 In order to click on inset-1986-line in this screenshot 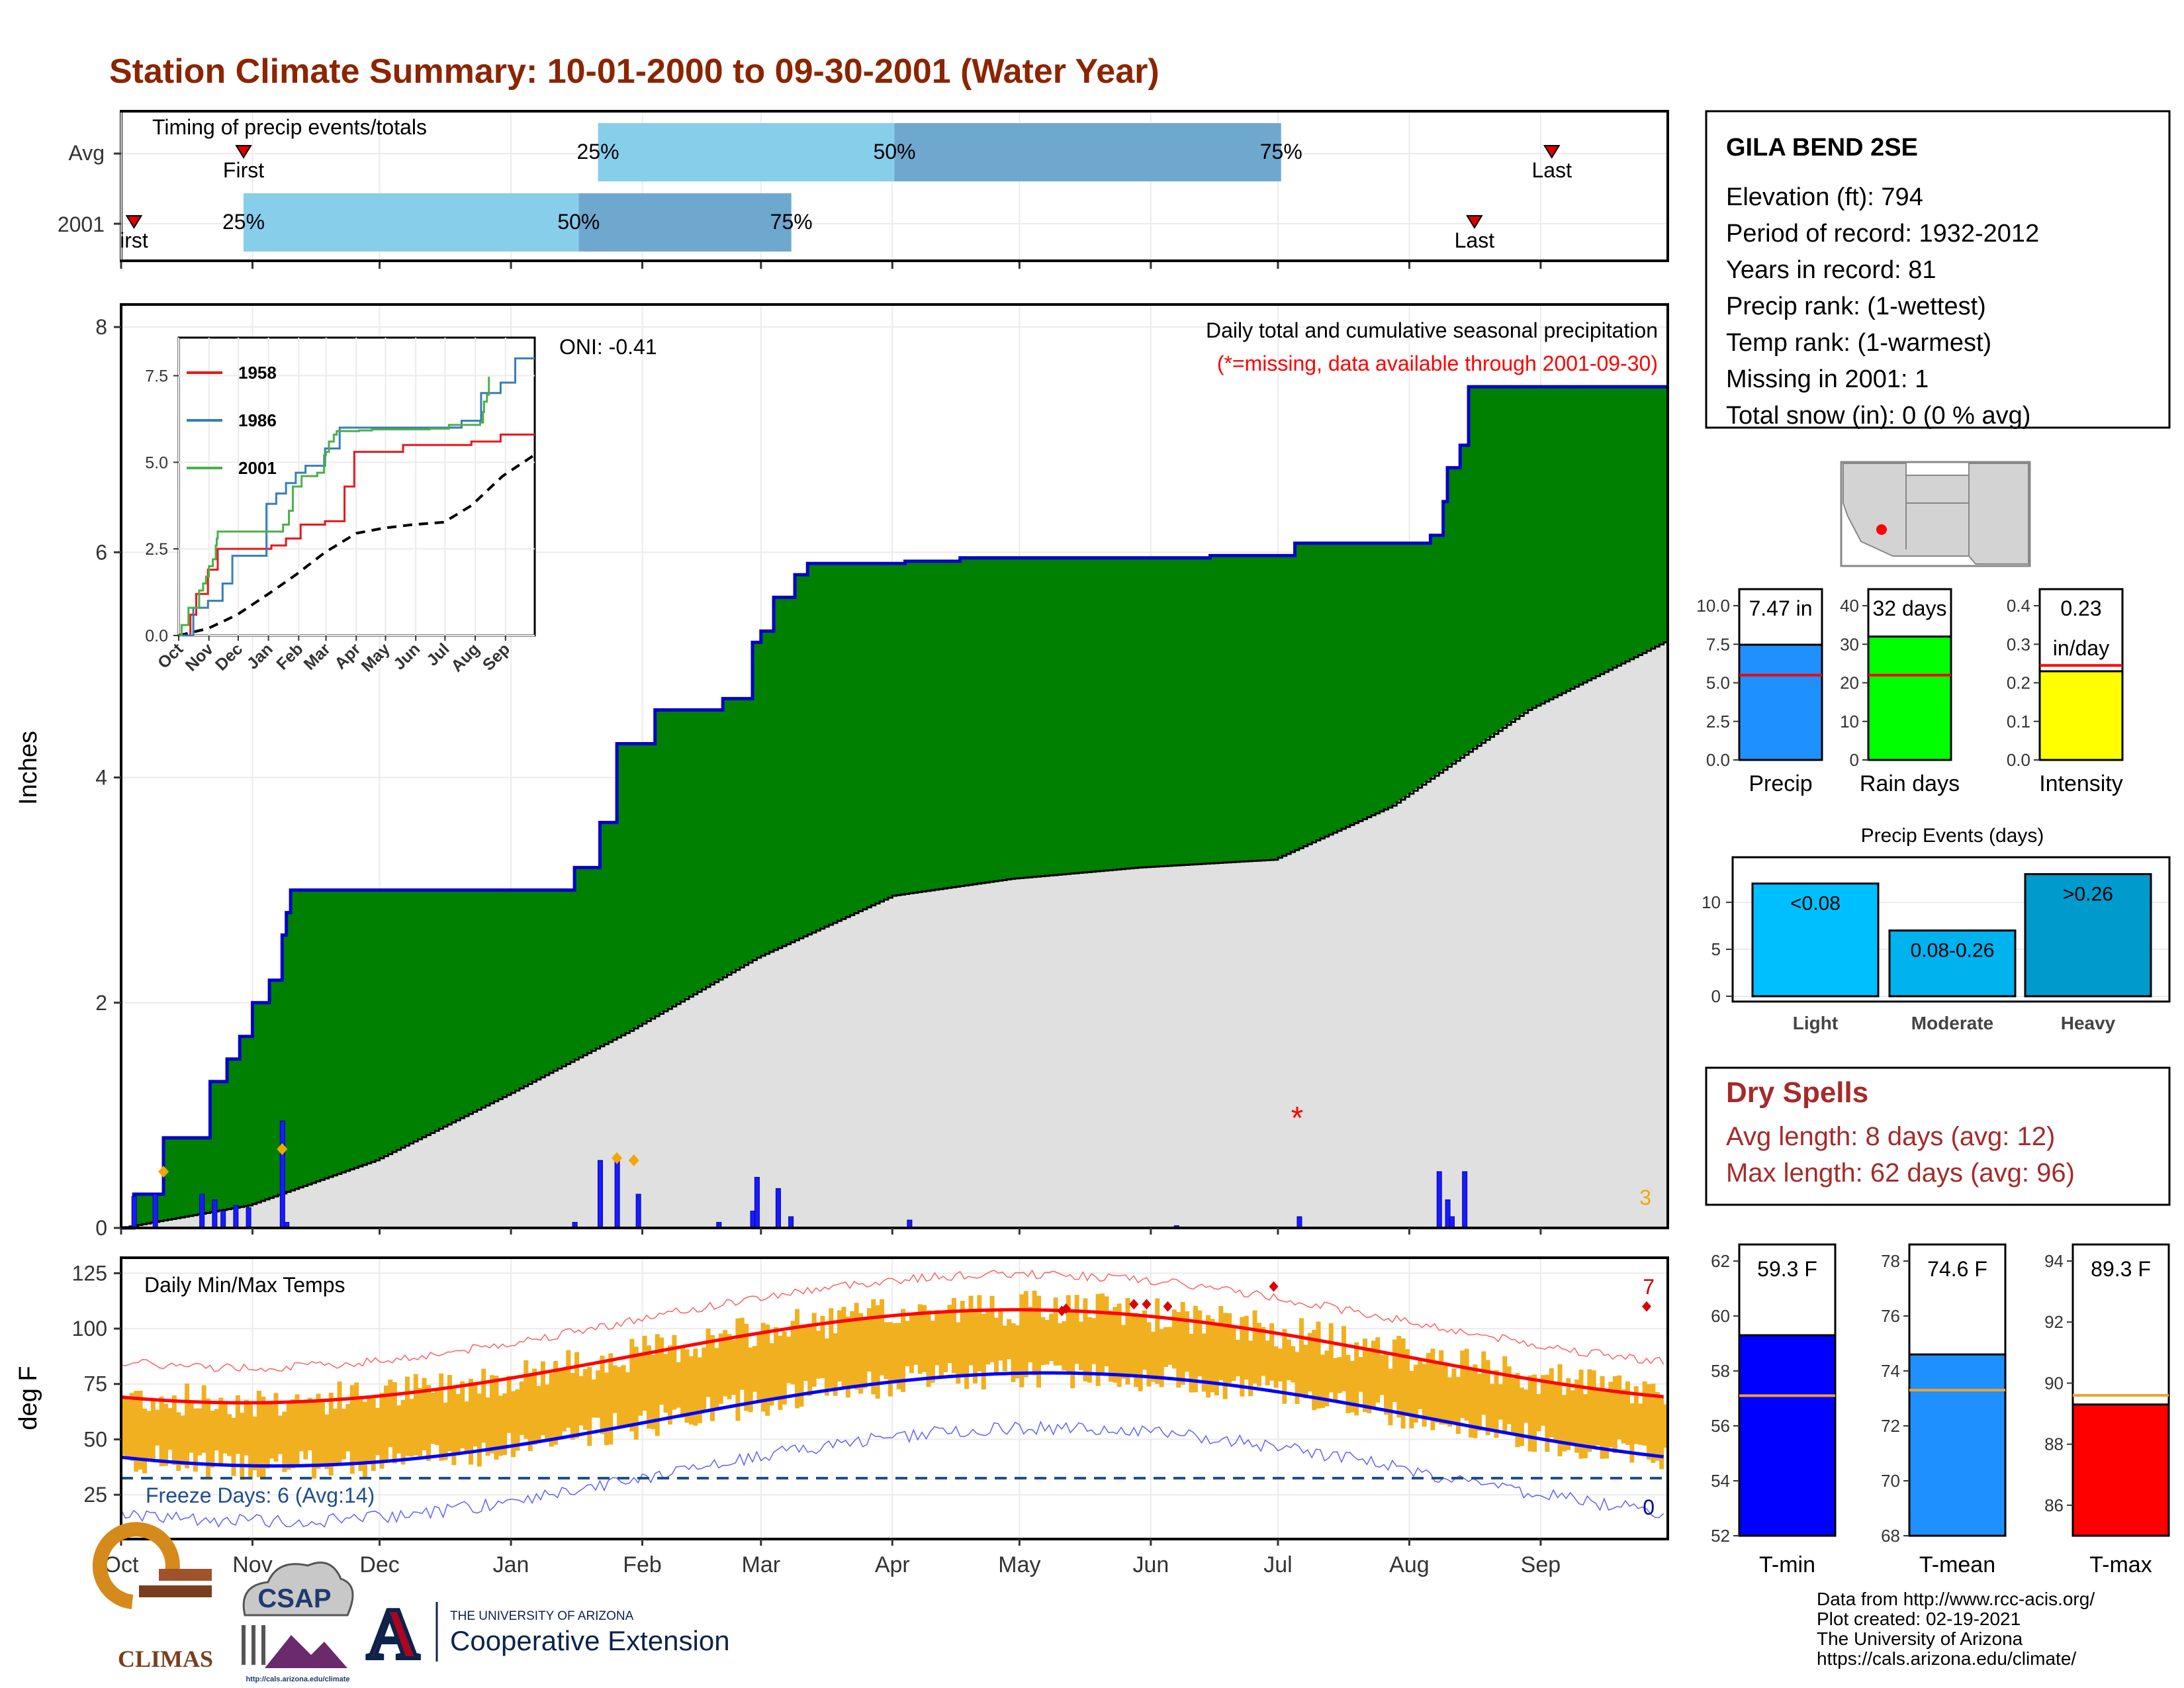, I will do `click(357, 497)`.